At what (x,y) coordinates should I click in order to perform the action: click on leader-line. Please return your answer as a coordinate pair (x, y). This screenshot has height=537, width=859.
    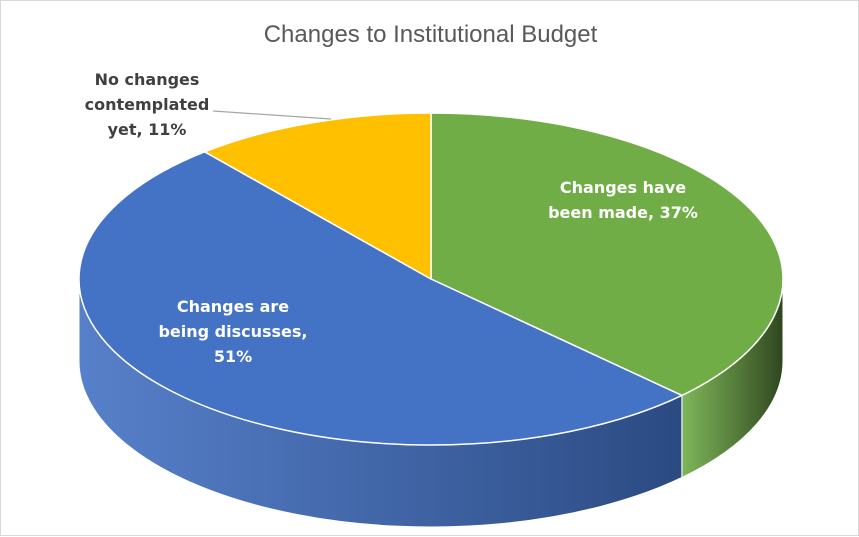
    Looking at the image, I should click on (272, 115).